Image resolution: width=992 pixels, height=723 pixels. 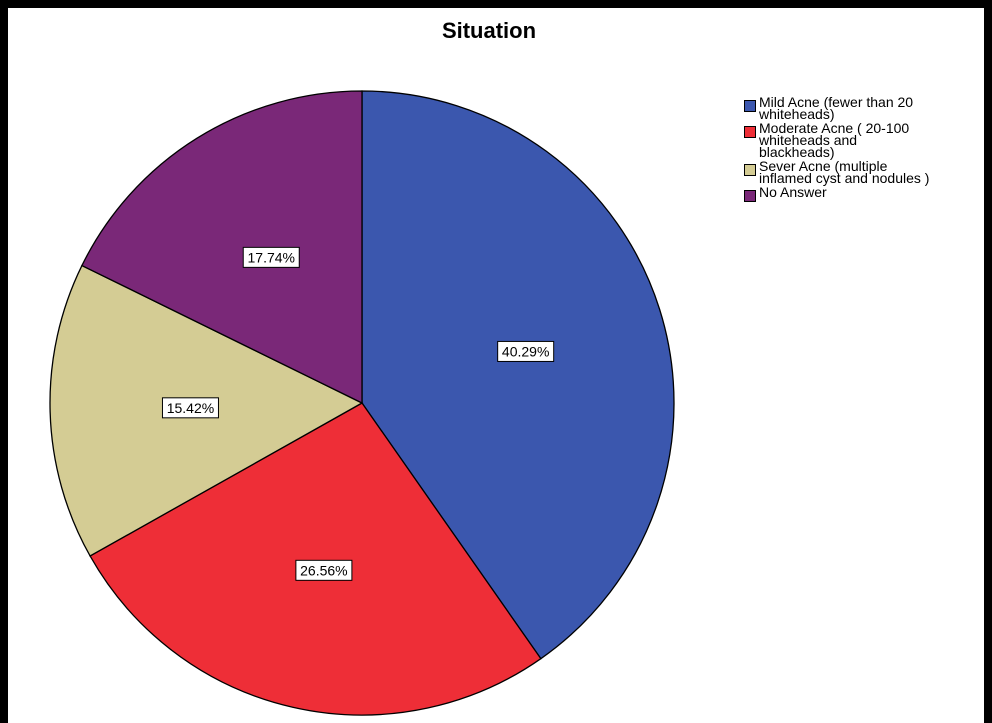 I want to click on pie-label-no-answer: 17.74%, so click(x=271, y=257).